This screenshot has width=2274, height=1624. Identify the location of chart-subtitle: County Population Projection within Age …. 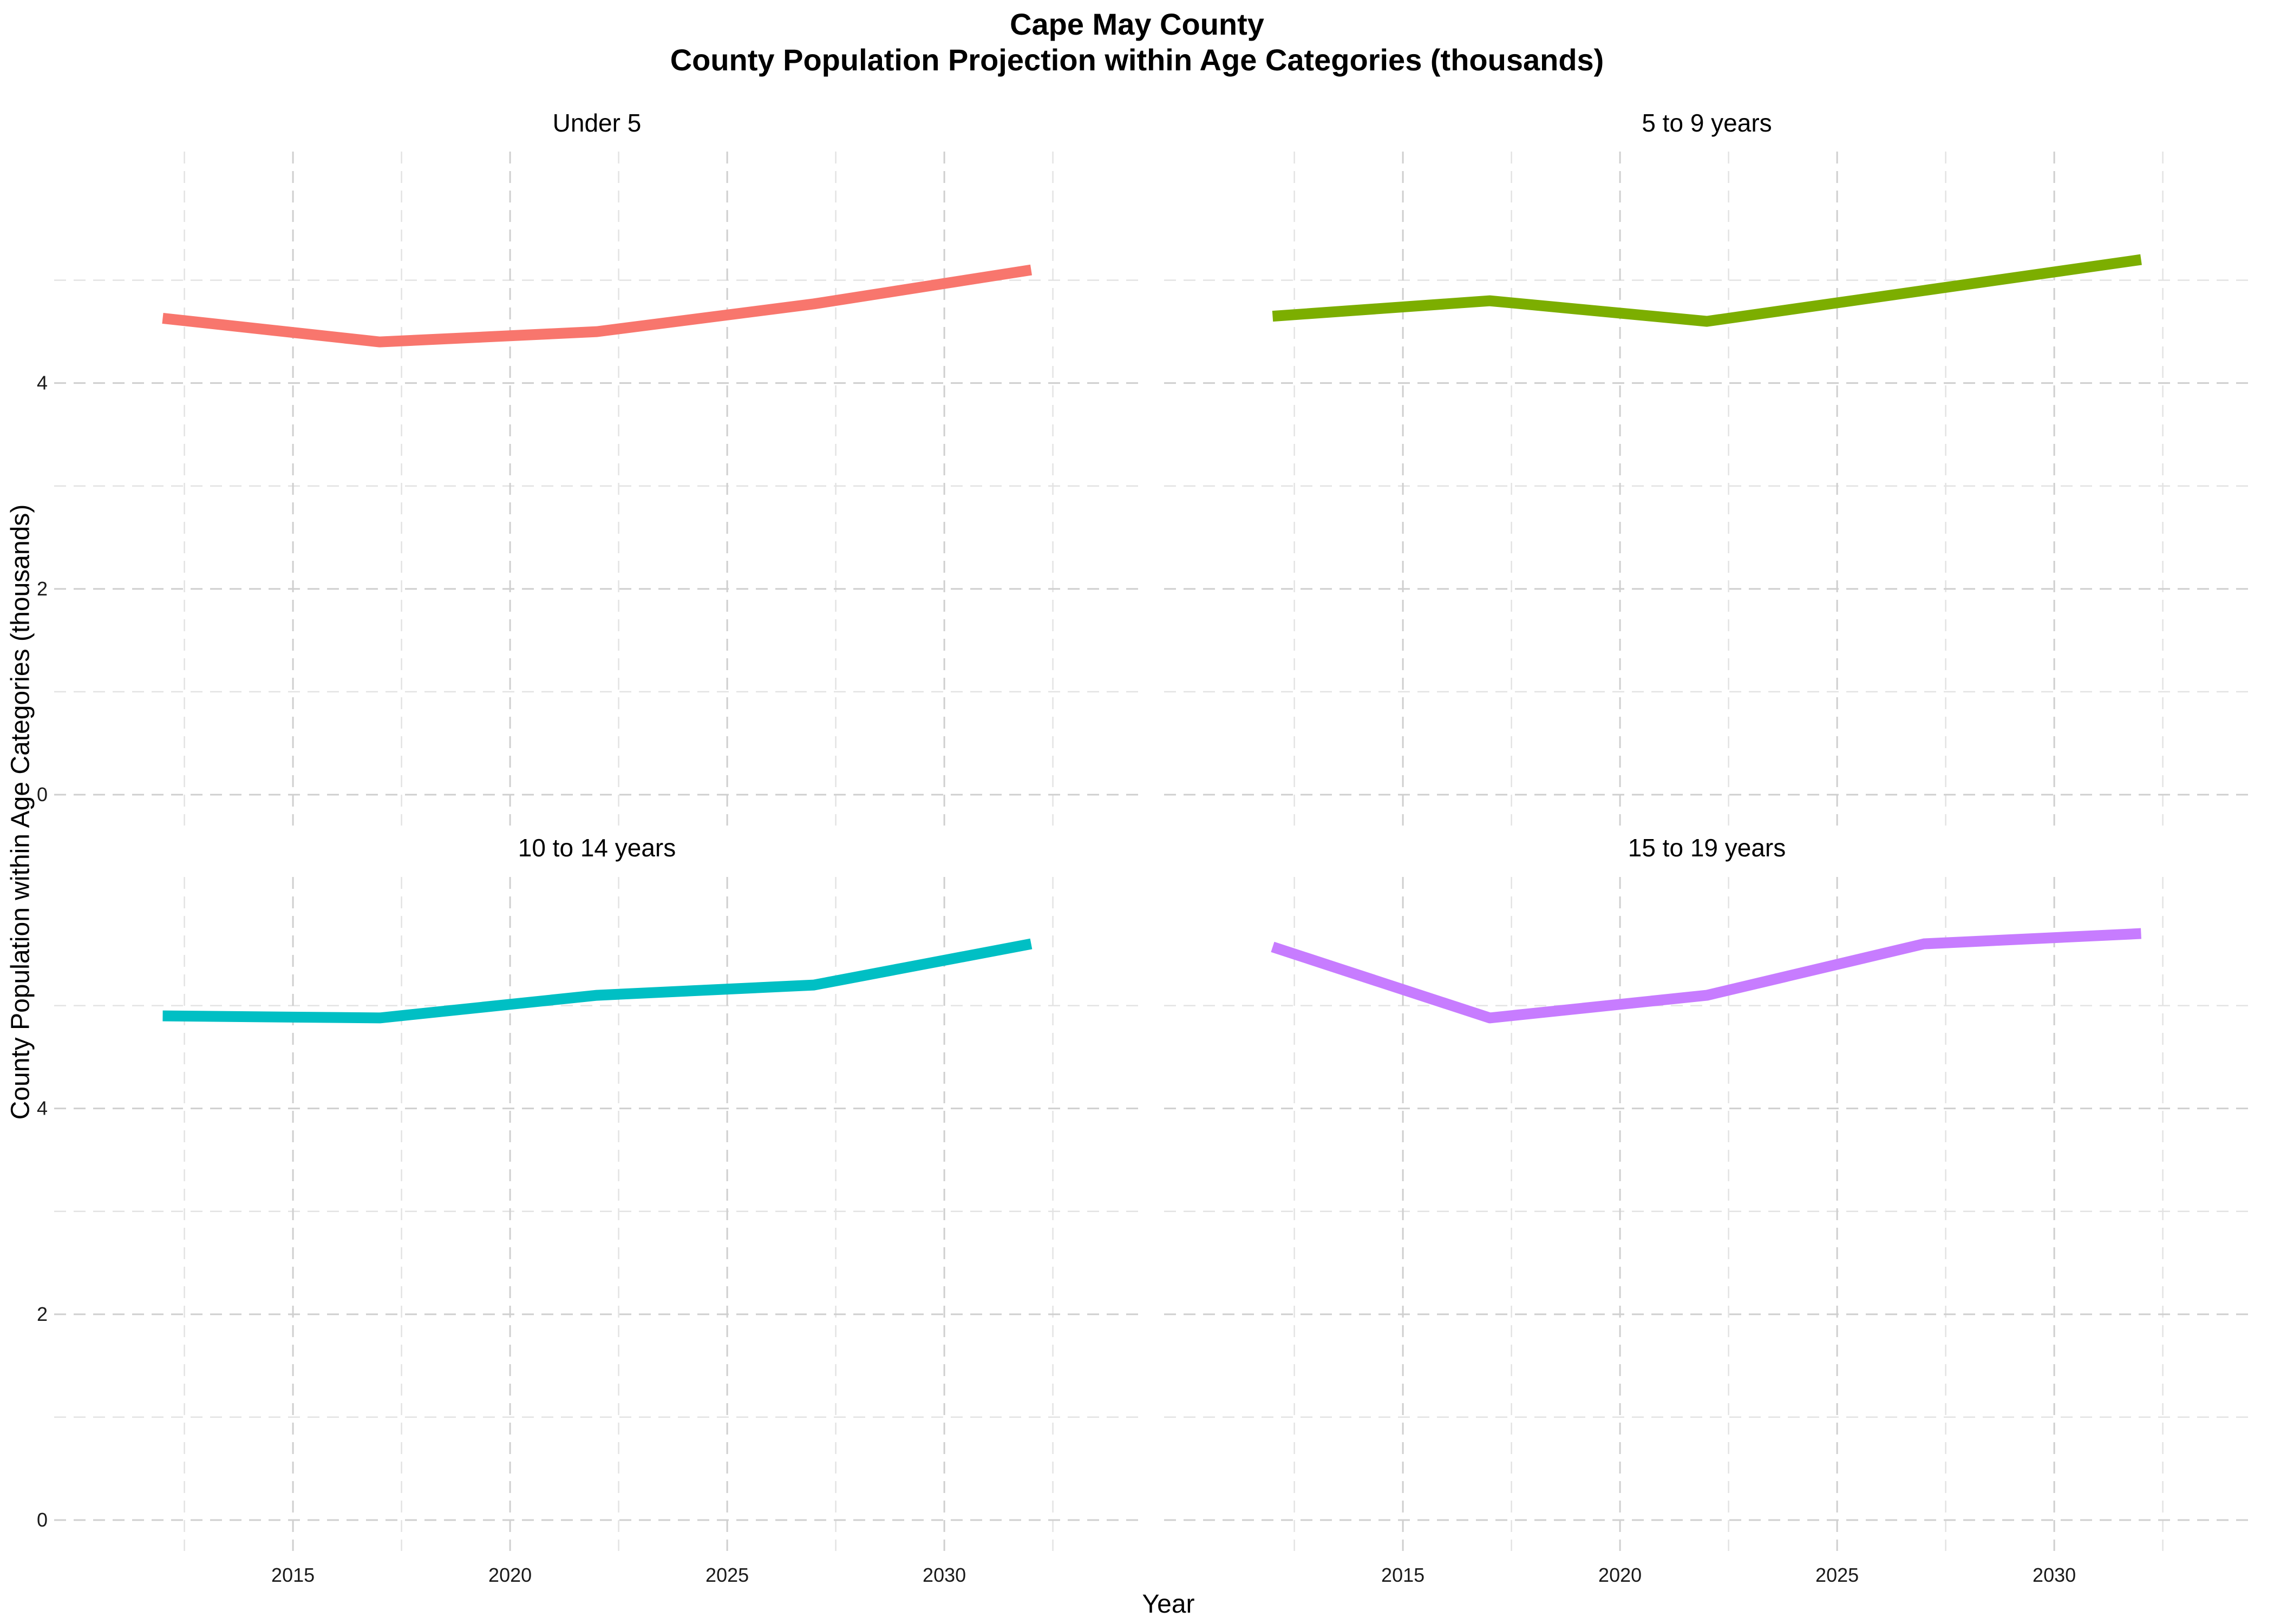
(1137, 60).